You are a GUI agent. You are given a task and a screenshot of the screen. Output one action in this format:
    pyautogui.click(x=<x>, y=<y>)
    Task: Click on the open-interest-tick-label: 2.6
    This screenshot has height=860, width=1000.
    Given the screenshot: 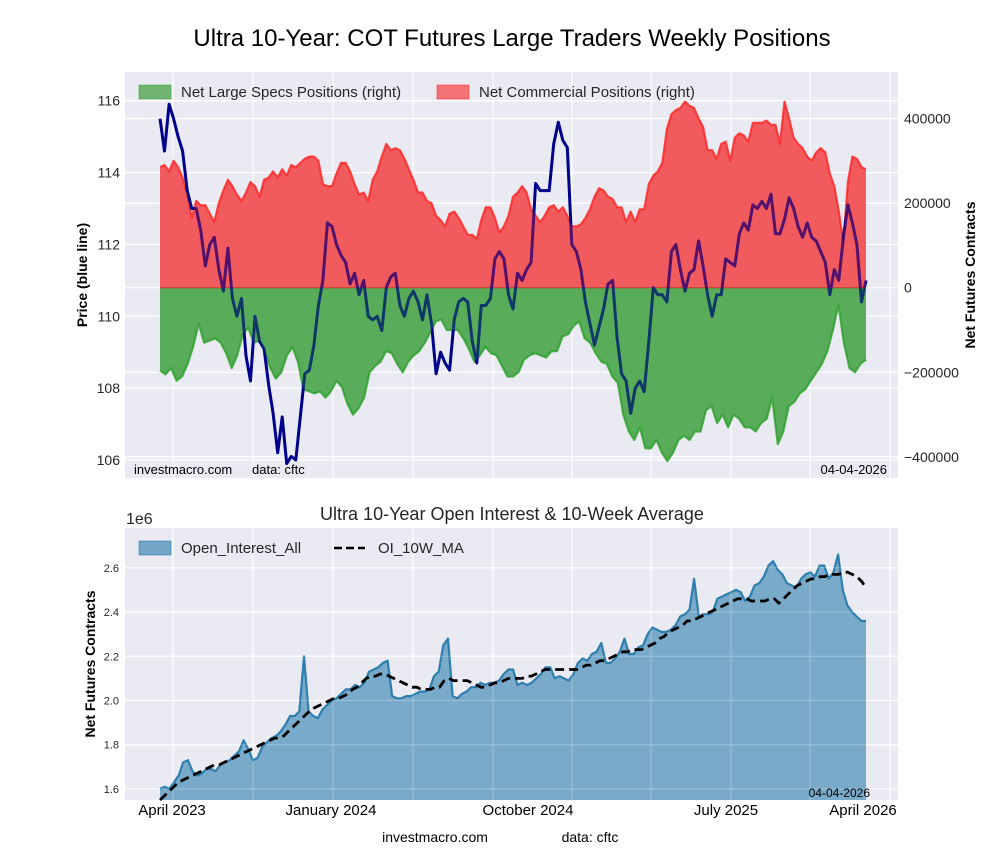 What is the action you would take?
    pyautogui.click(x=111, y=569)
    